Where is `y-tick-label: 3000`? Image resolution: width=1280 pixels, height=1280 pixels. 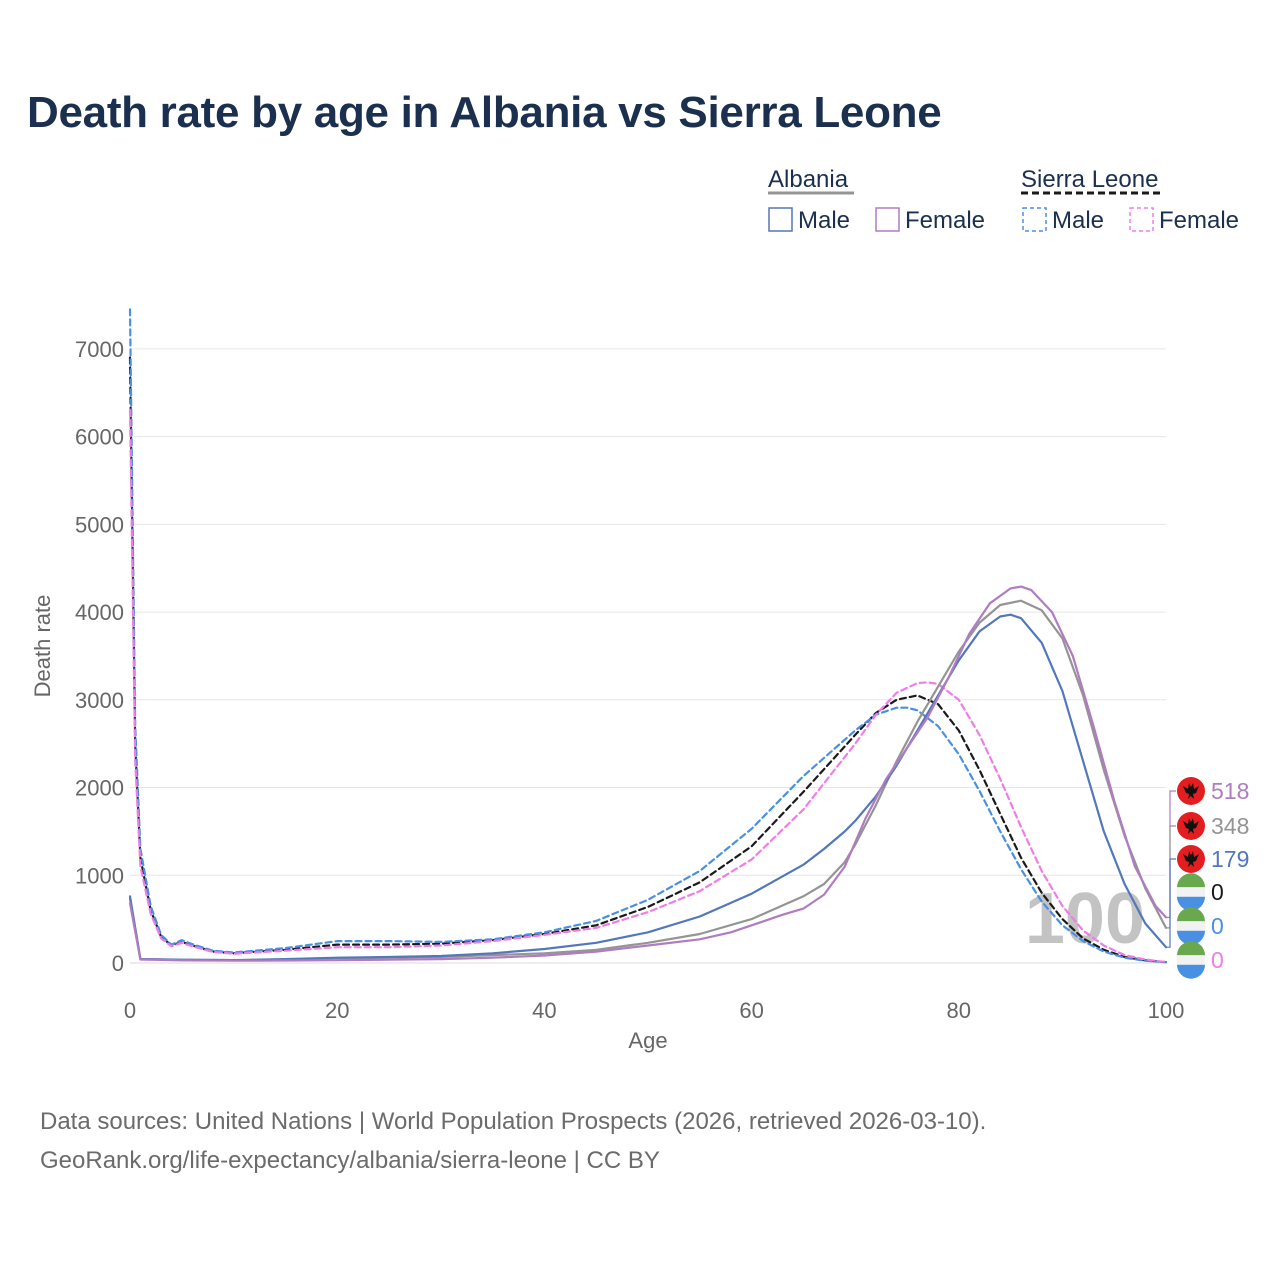 y-tick-label: 3000 is located at coordinates (99, 700).